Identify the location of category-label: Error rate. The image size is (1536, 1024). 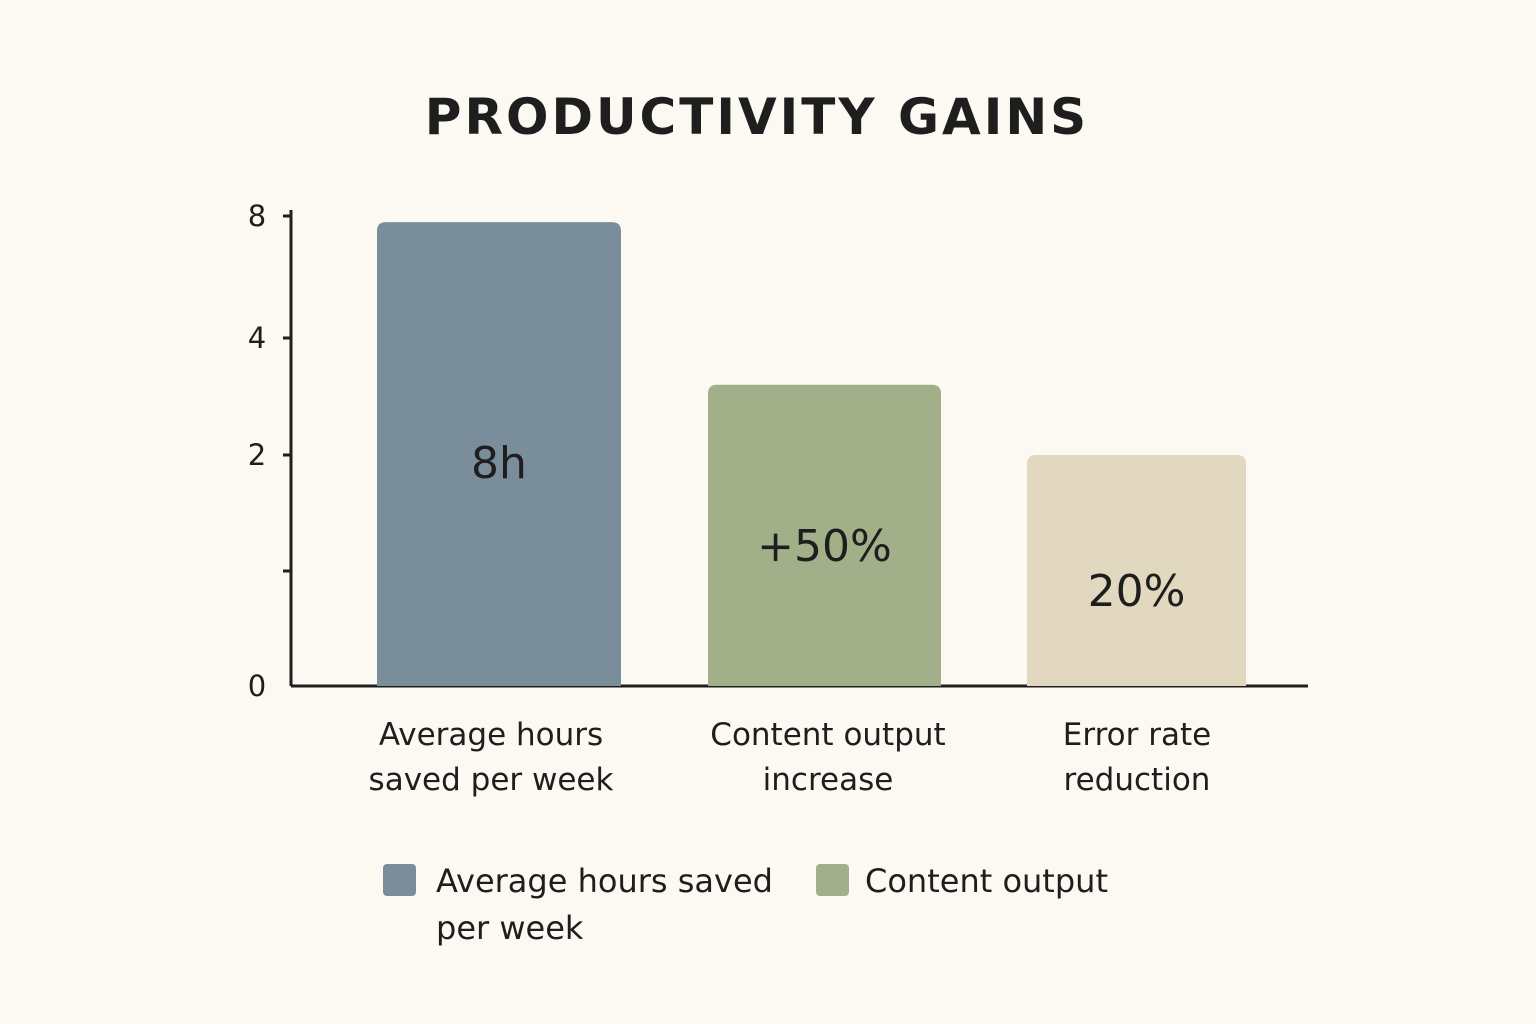
(1137, 735).